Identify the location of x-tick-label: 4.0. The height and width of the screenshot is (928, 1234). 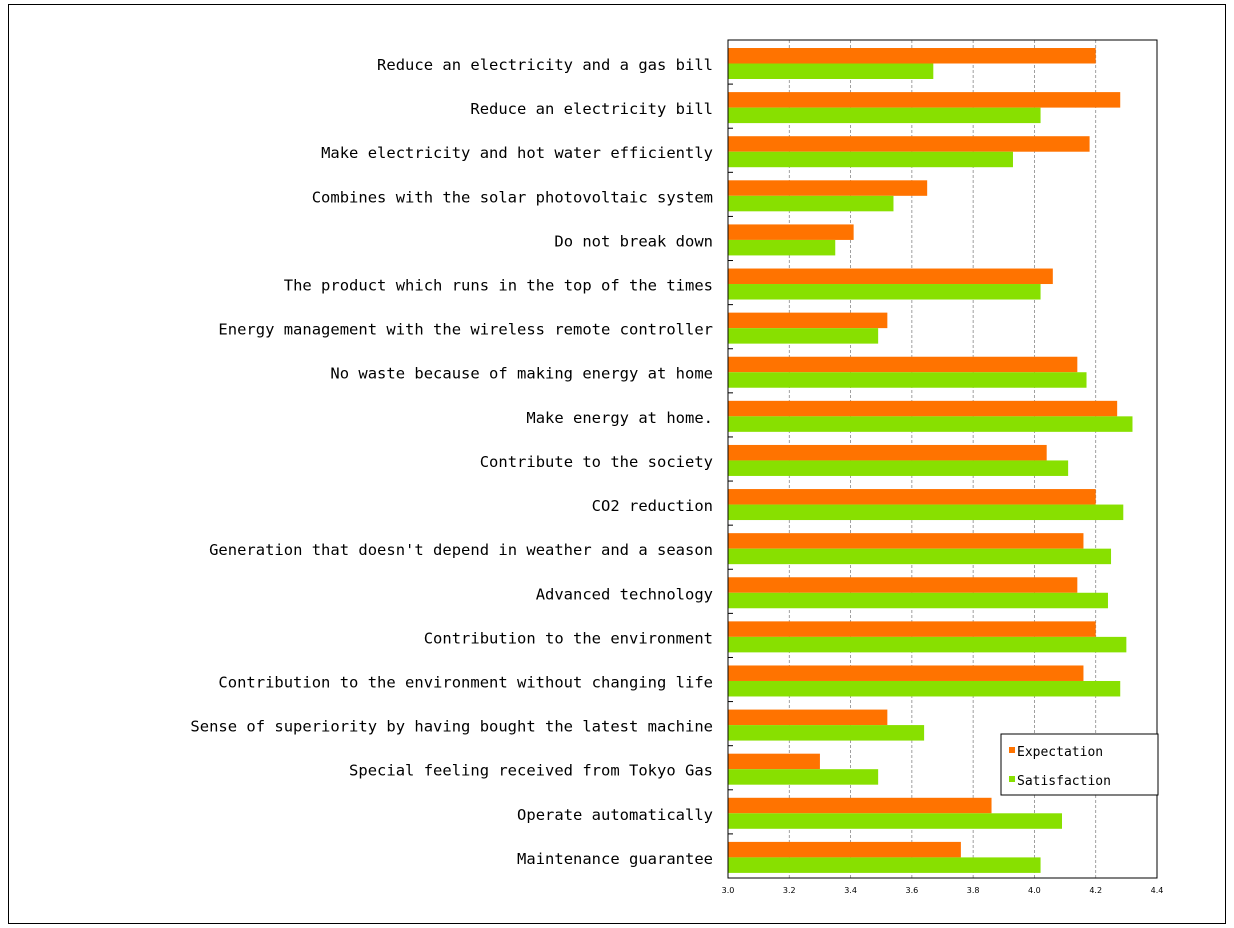
(1034, 890).